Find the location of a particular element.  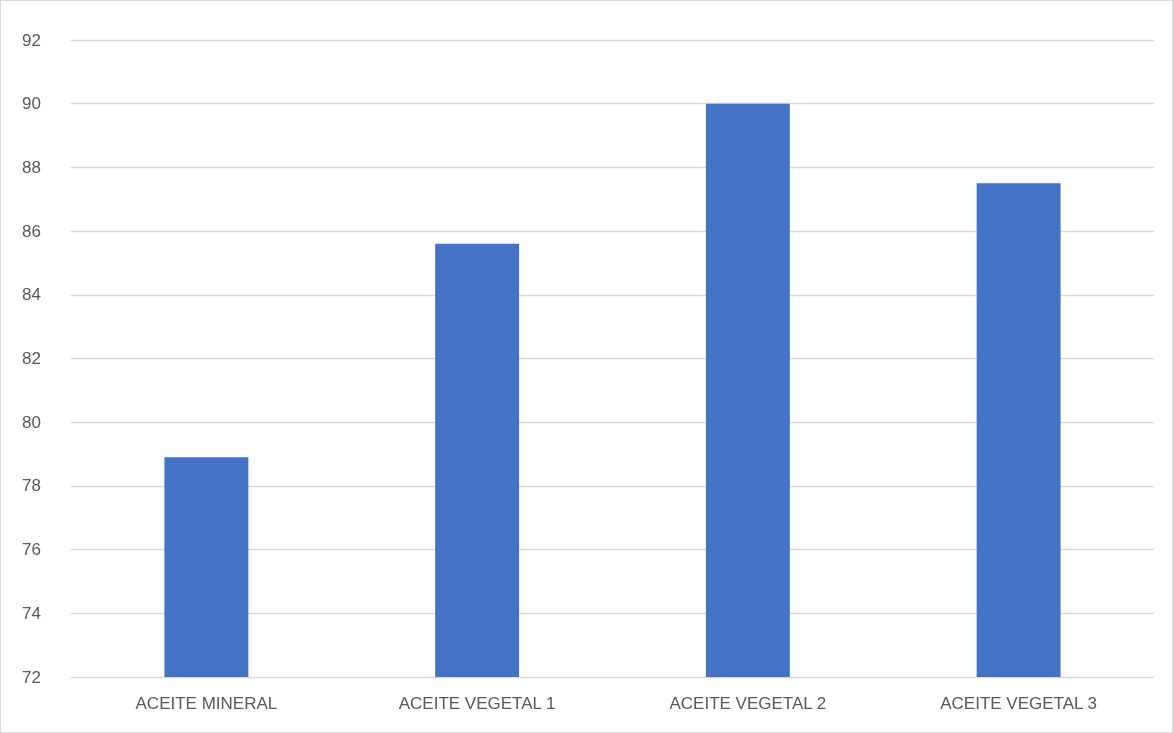

x-tick-label: ACEITE VEGETAL 2 is located at coordinates (748, 703).